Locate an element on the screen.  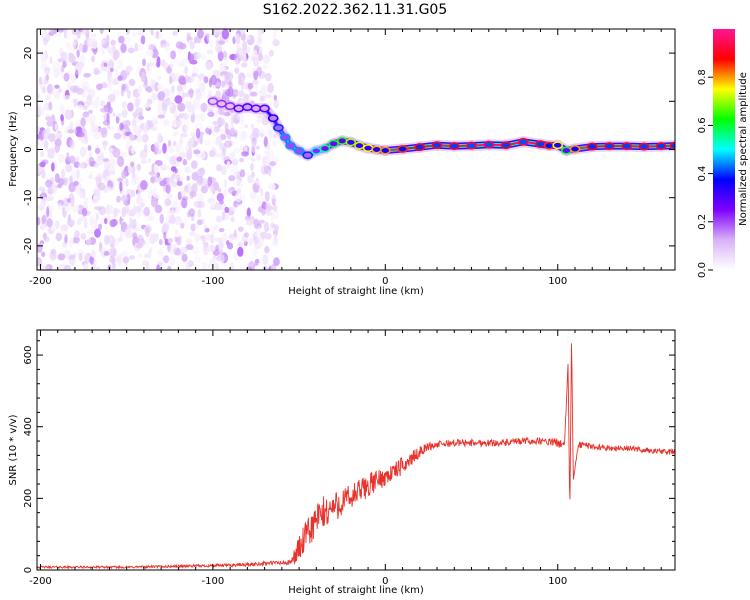
colorbar-ticks: 0.0 0.2 0.4 0.6 0.8 is located at coordinates (705, 173).